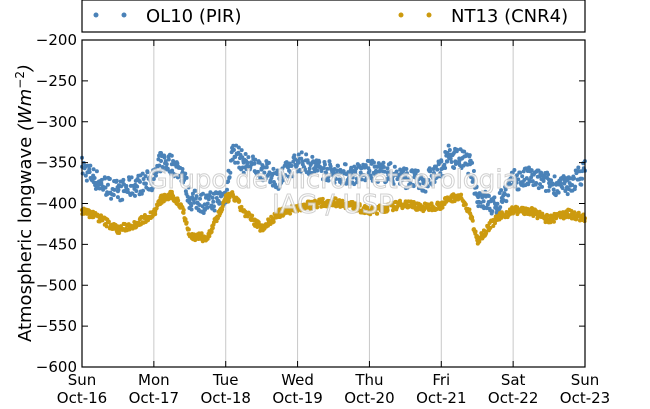  I want to click on y-axis-title-unit: Wm, so click(25, 106).